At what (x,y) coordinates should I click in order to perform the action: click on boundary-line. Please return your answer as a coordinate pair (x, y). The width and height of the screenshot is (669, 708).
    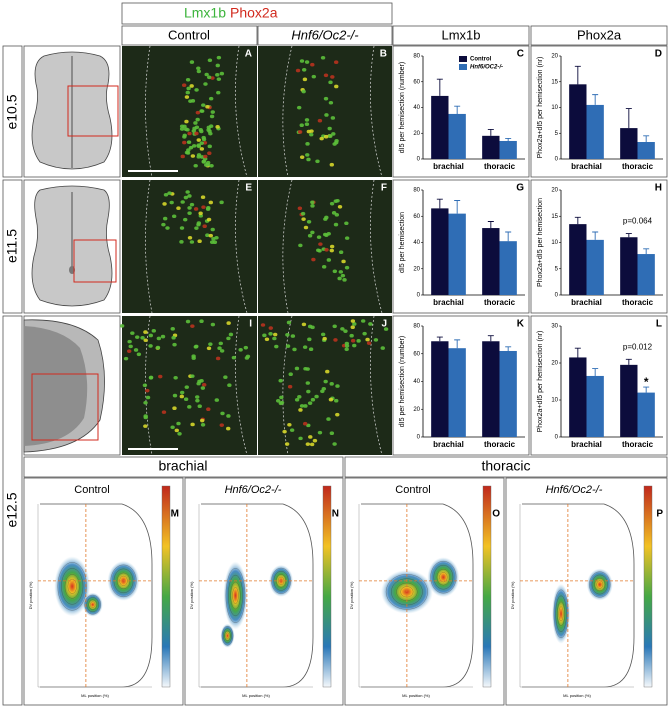
    Looking at the image, I should click on (241, 385).